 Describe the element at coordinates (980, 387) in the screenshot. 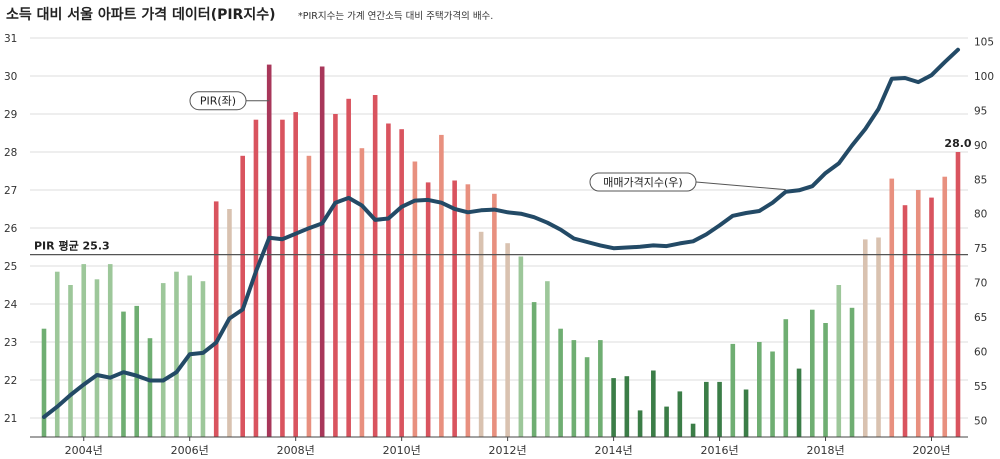

I see `right-tick-label: 55` at that location.